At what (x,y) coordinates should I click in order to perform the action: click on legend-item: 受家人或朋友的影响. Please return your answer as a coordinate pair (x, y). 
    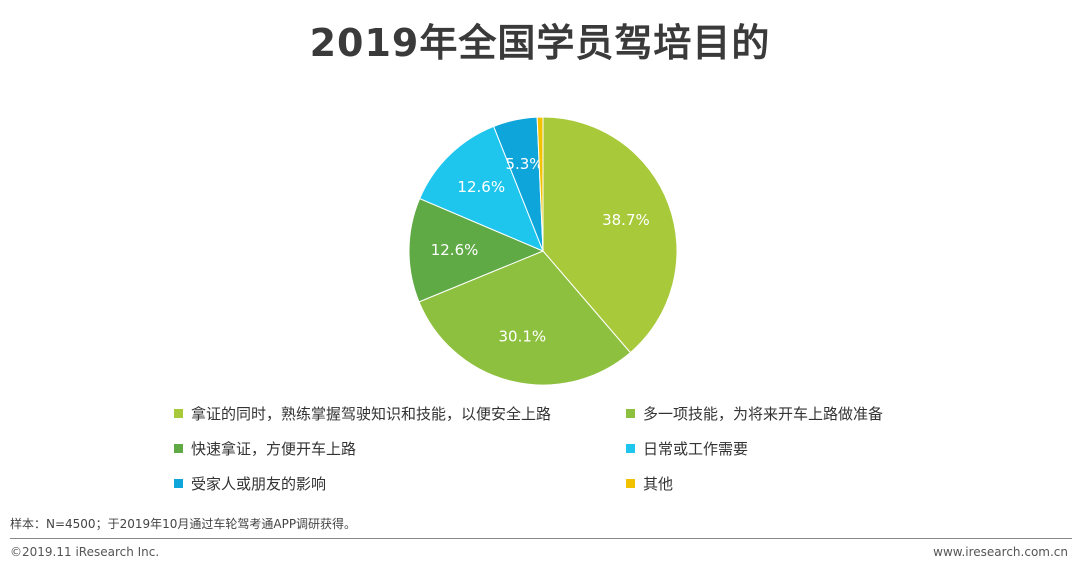
    Looking at the image, I should click on (250, 483).